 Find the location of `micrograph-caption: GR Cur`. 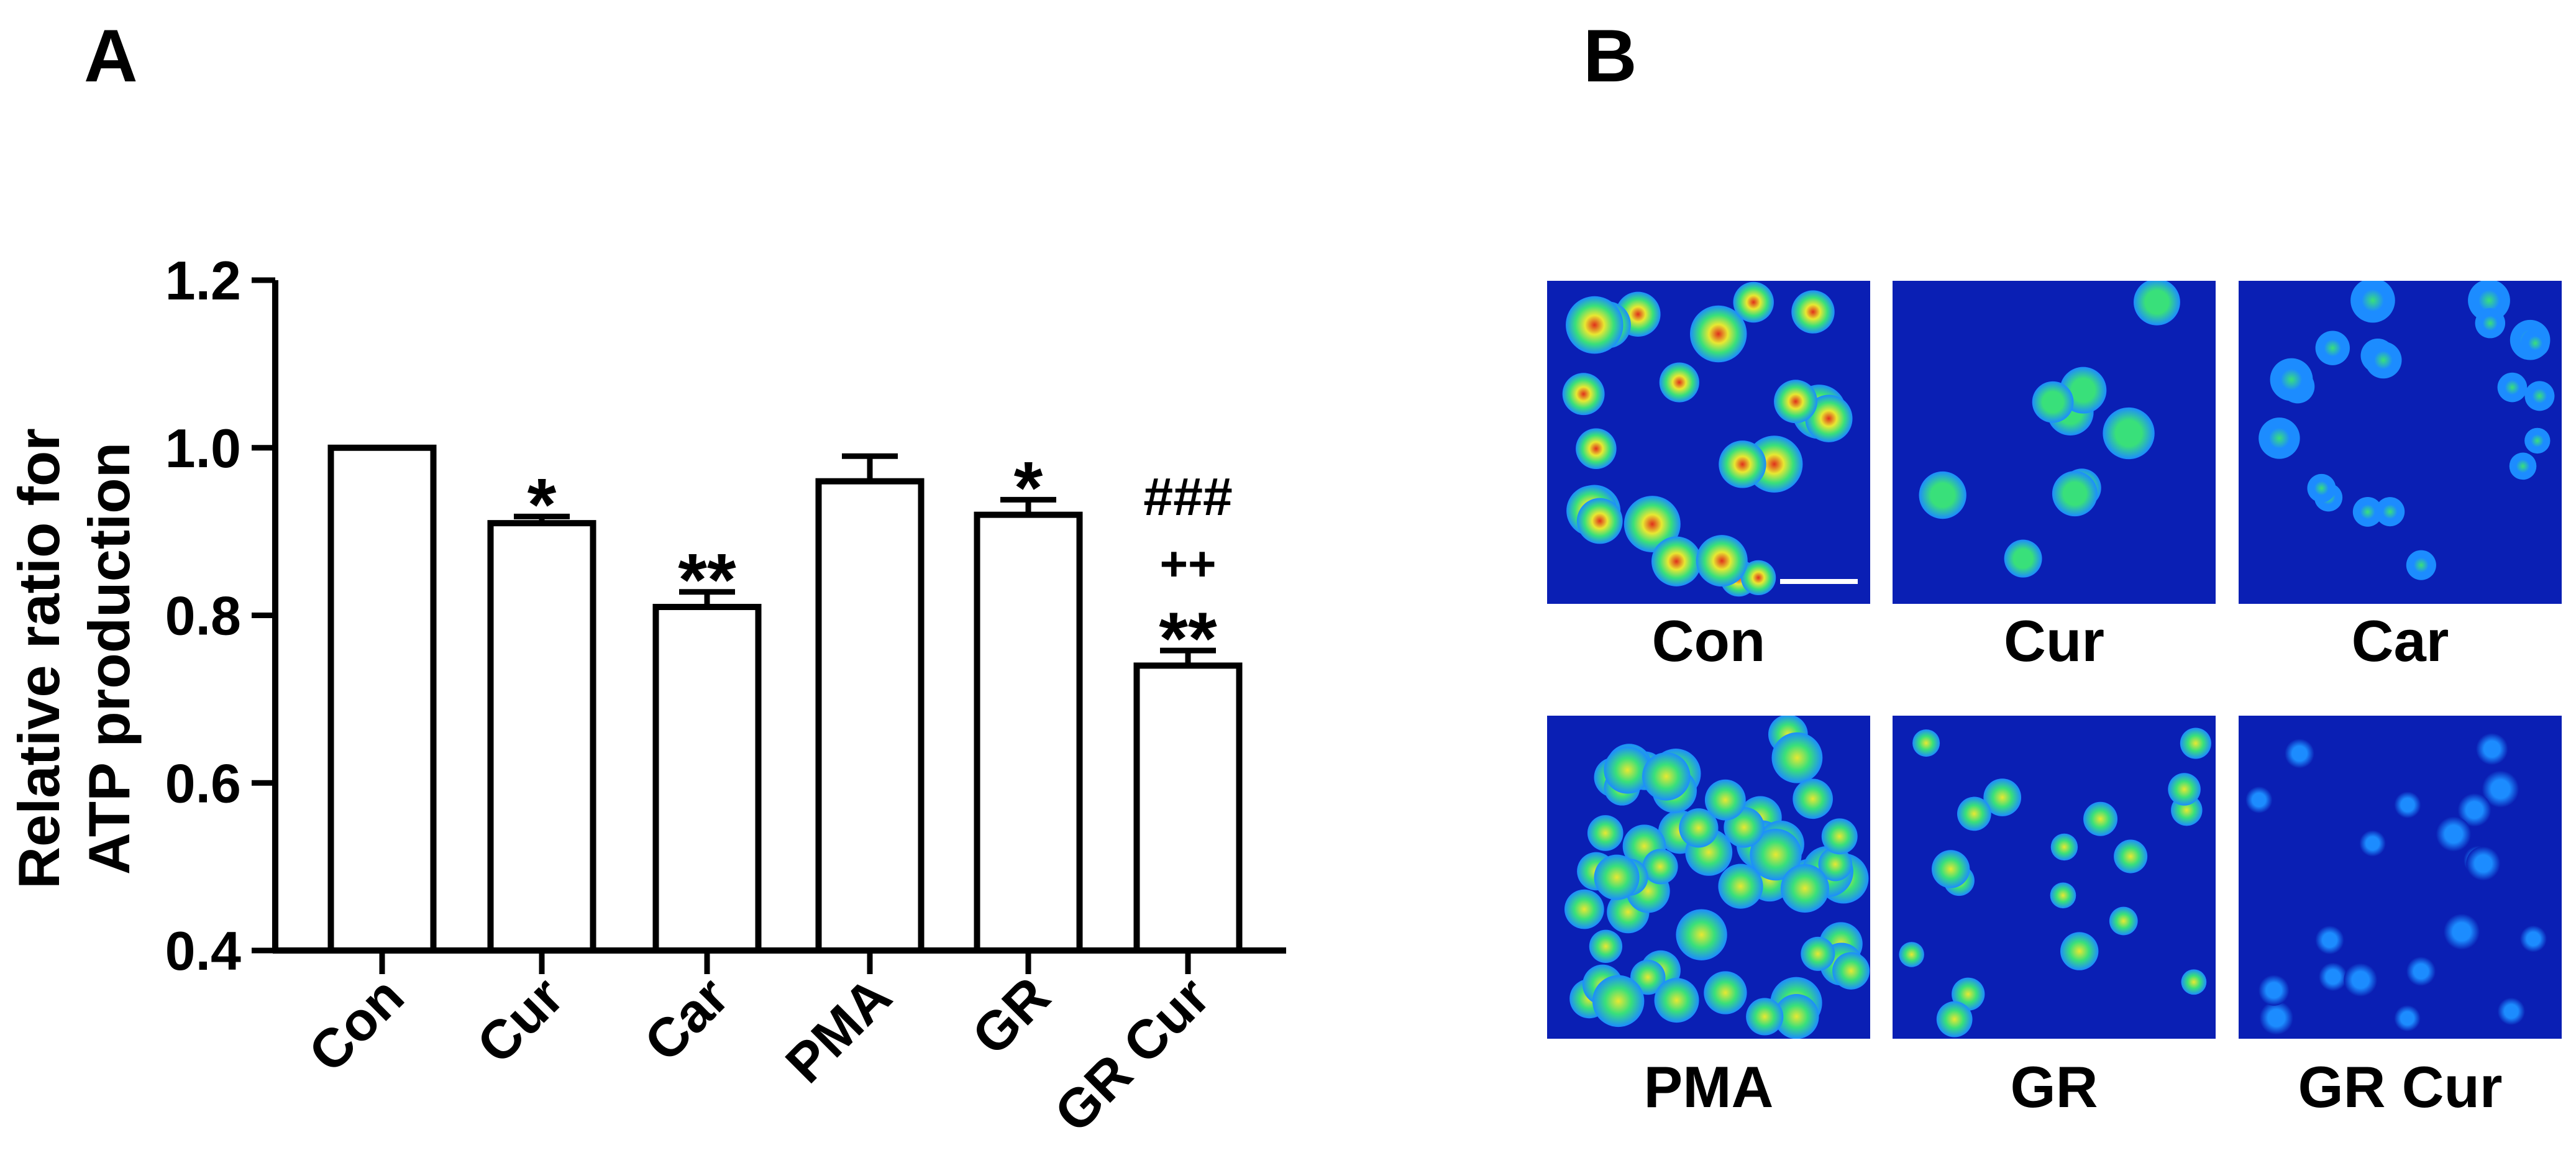

micrograph-caption: GR Cur is located at coordinates (2400, 1086).